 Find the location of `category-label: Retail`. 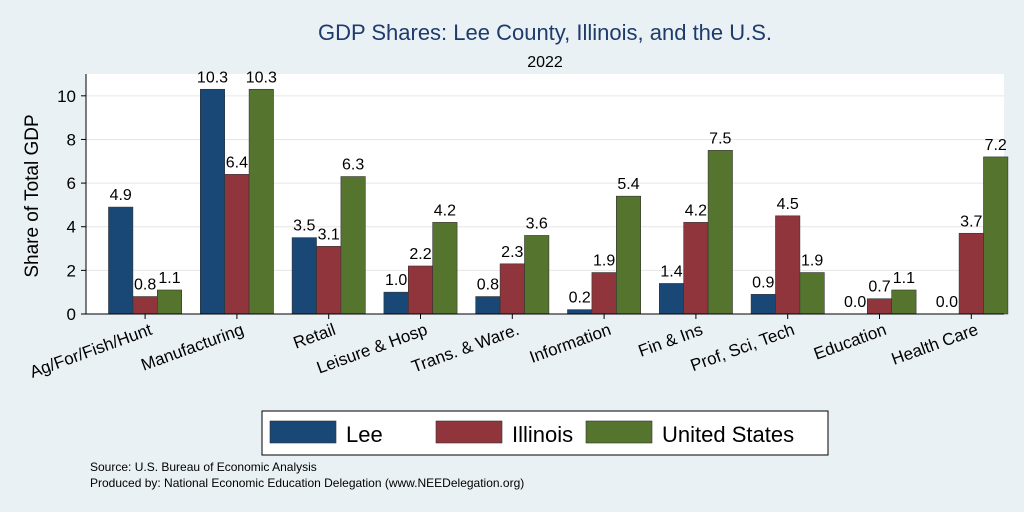

category-label: Retail is located at coordinates (314, 336).